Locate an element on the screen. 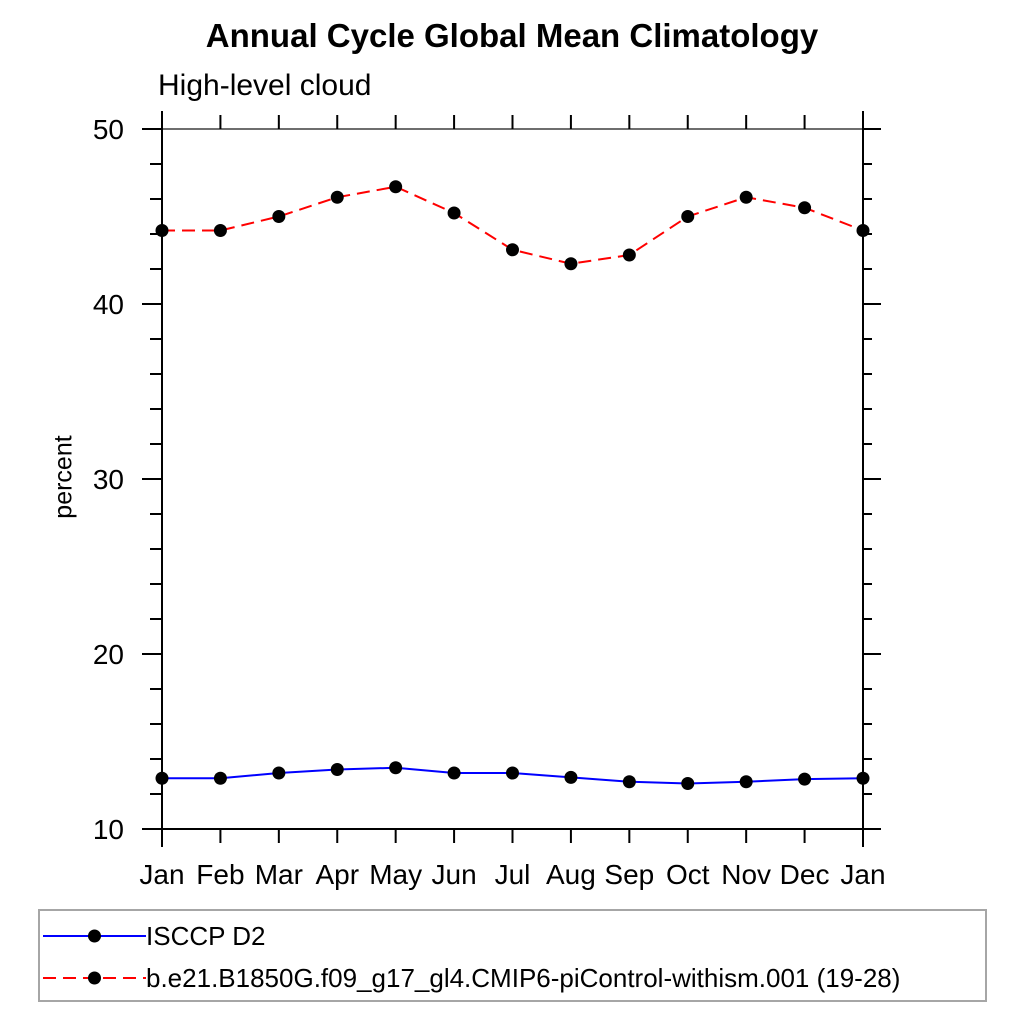  x-tick-label-jan-0: Jan is located at coordinates (161, 874).